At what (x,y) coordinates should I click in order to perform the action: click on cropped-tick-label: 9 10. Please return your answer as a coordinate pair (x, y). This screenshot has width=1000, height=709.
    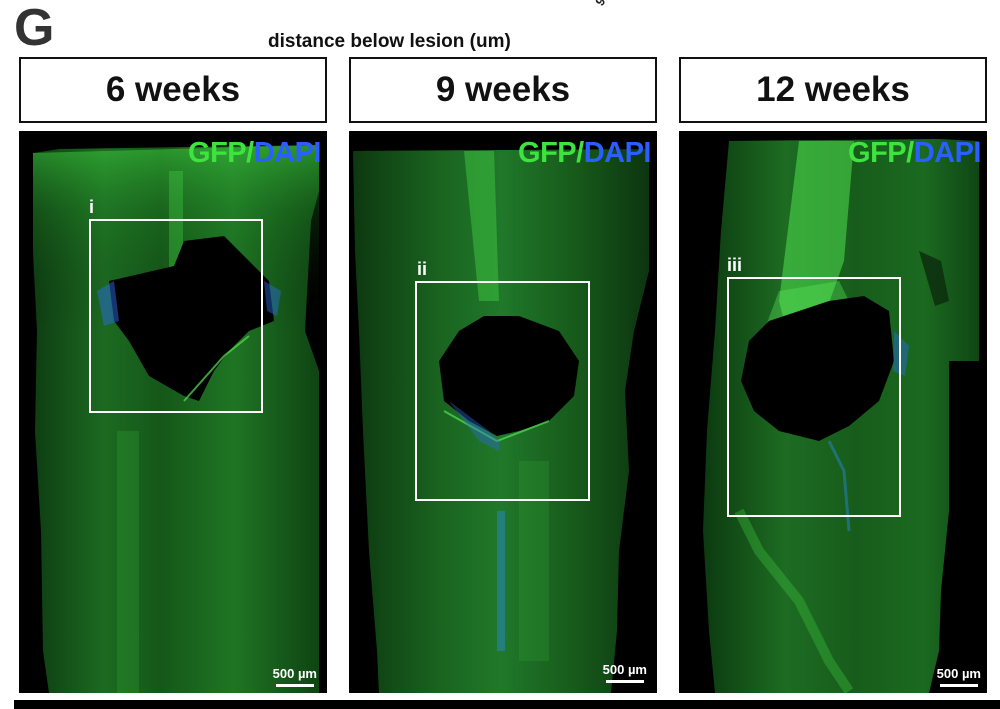
    Looking at the image, I should click on (605, 4).